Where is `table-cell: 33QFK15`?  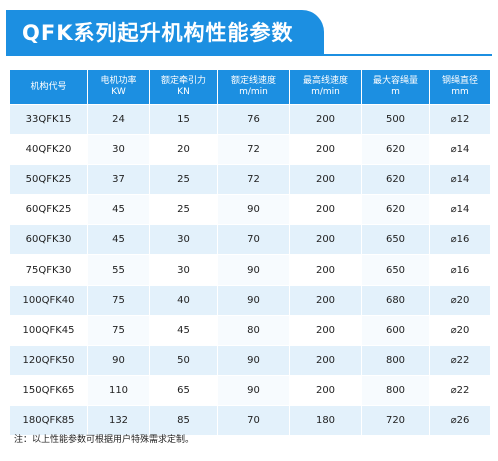
table-cell: 33QFK15 is located at coordinates (49, 120).